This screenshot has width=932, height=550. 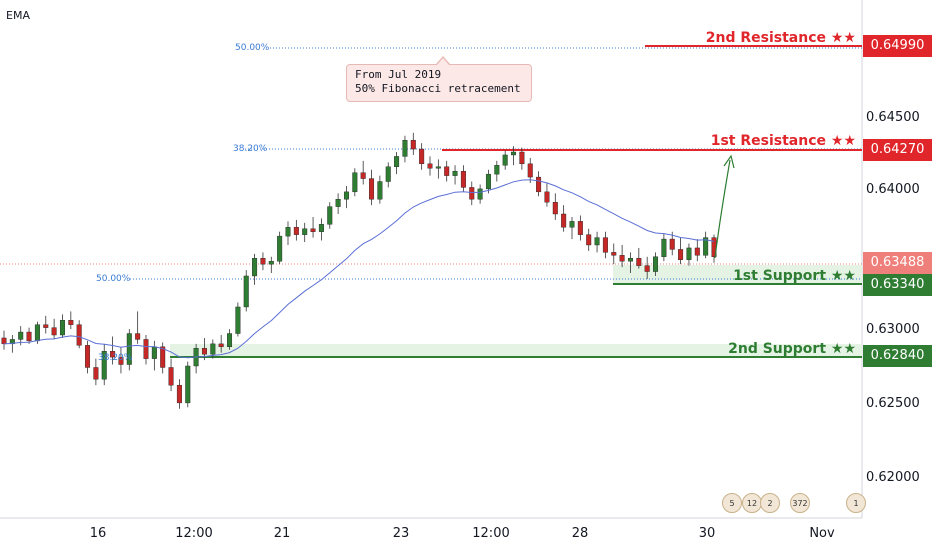 I want to click on resistance-1-label: 1st Resistance ★★, so click(x=783, y=141).